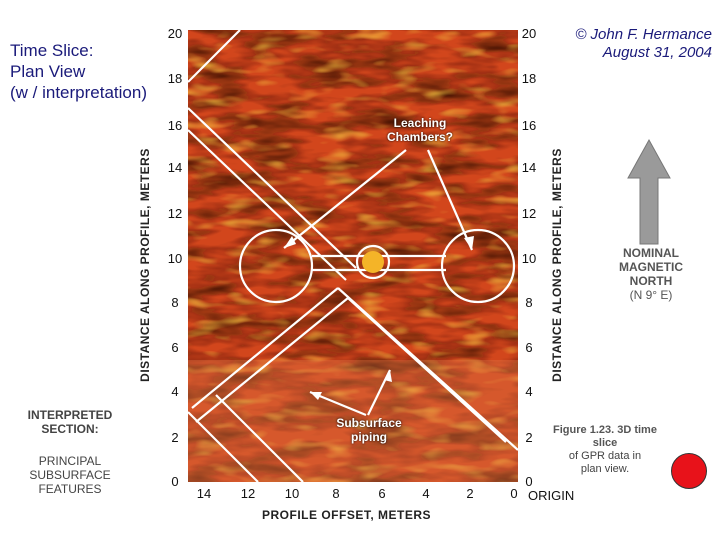 This screenshot has height=540, width=720. What do you see at coordinates (469, 243) in the screenshot?
I see `arrowhead-right` at bounding box center [469, 243].